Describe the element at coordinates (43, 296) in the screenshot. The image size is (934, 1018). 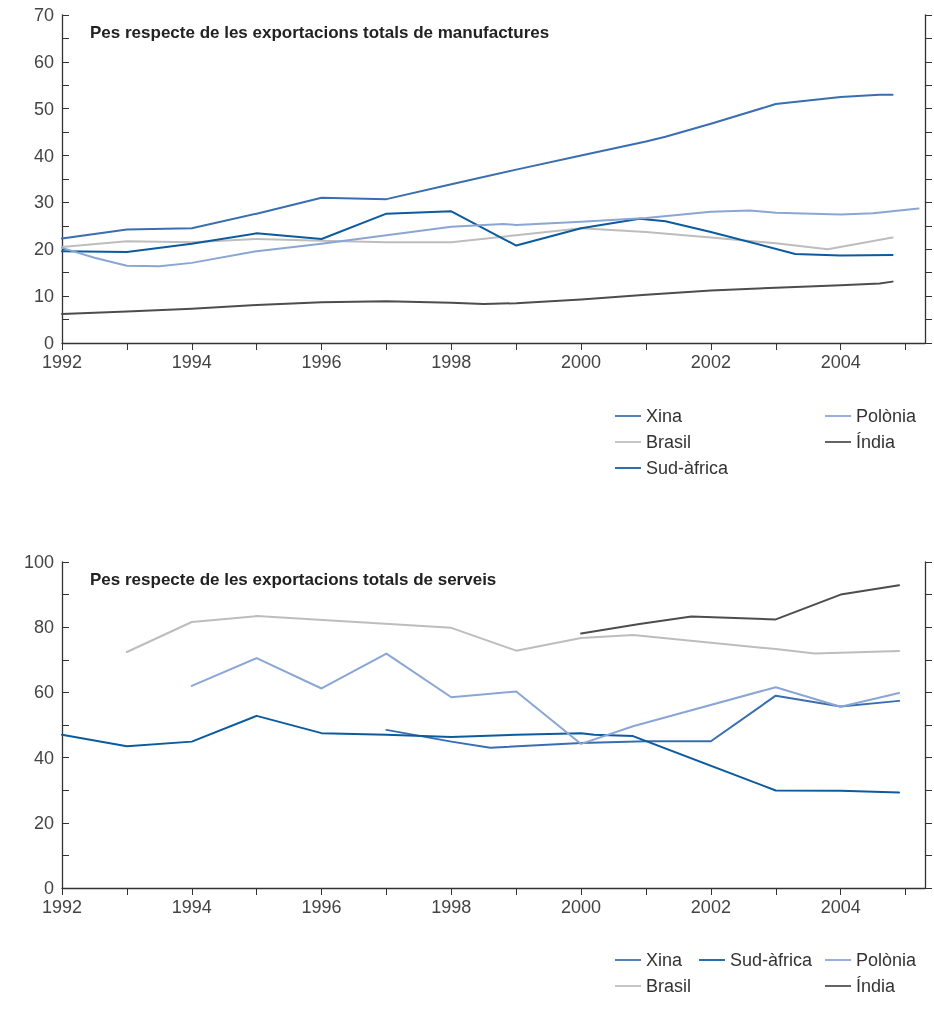
I see `y-tick-label: 10` at that location.